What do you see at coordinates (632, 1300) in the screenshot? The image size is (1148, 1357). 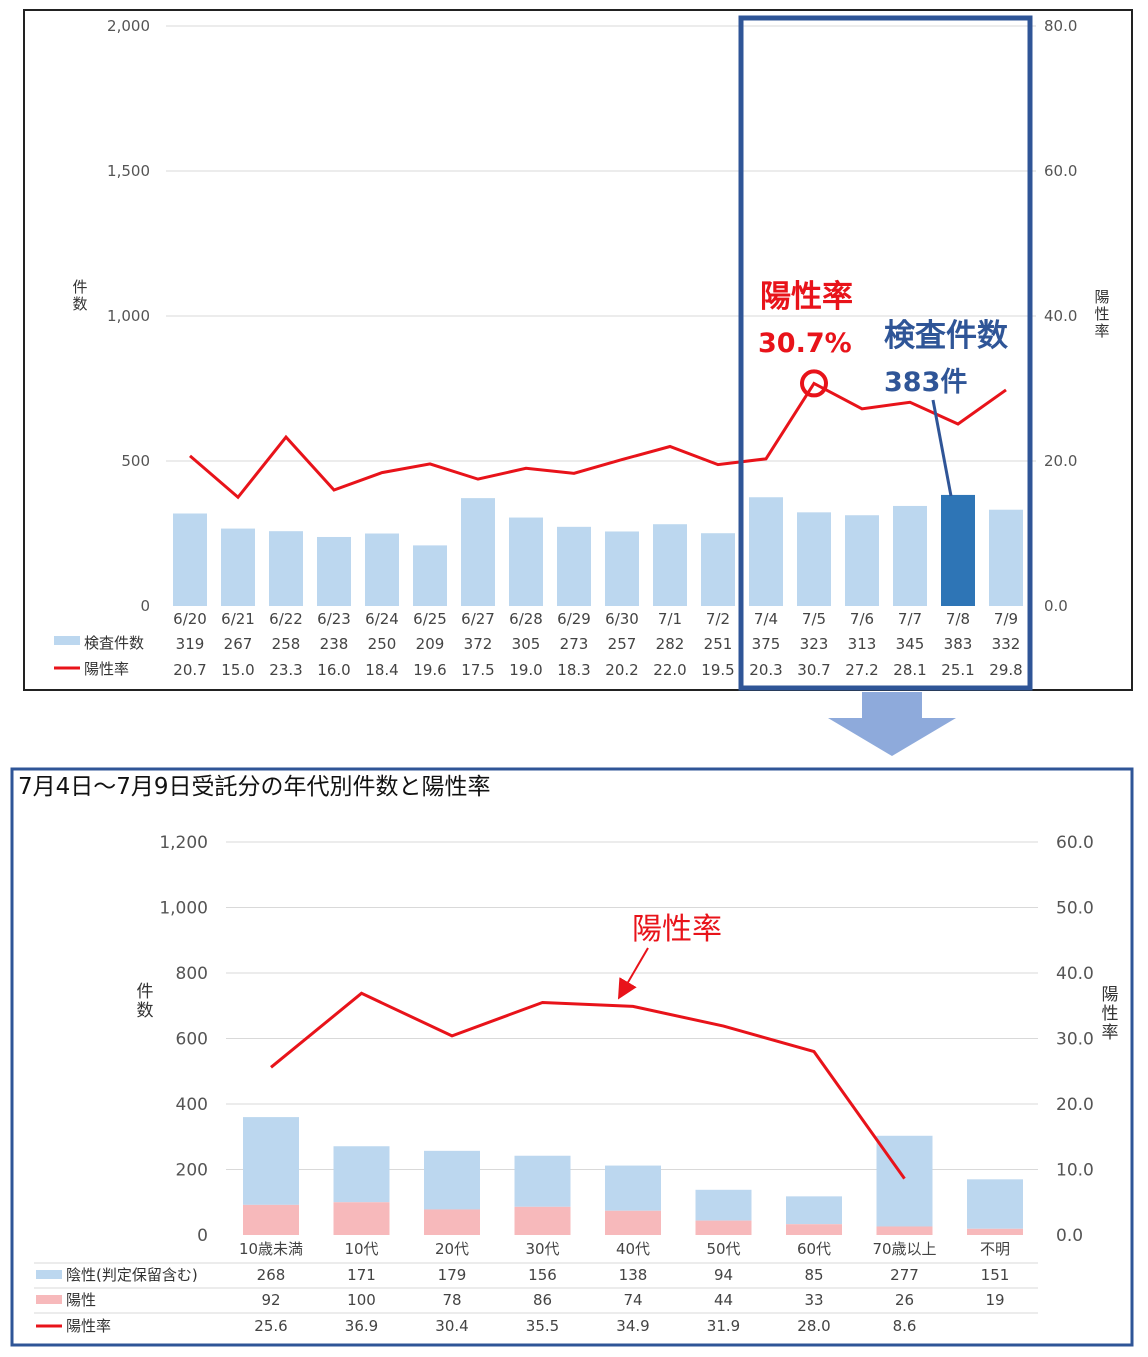 I see `table-cell-positive: 74` at bounding box center [632, 1300].